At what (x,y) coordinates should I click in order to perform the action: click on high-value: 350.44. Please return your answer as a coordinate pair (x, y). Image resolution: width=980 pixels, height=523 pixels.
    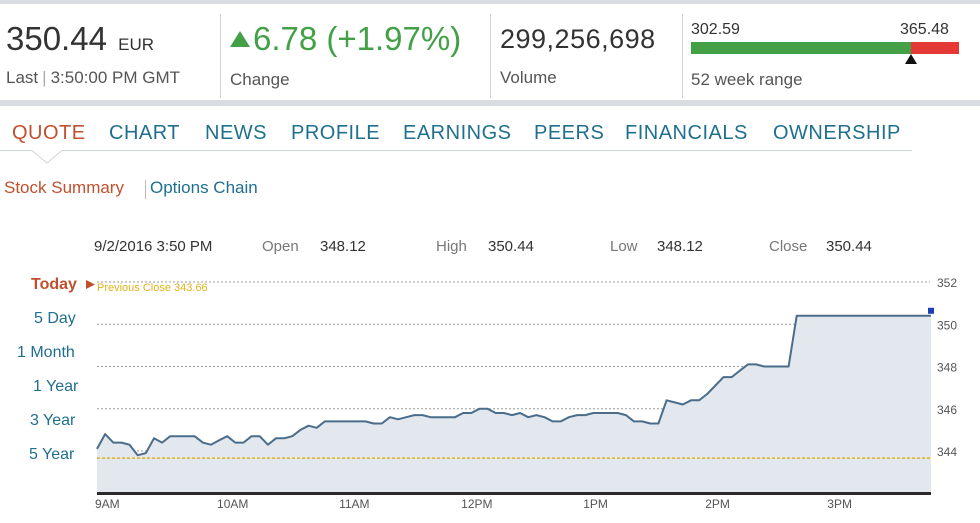
    Looking at the image, I should click on (511, 246).